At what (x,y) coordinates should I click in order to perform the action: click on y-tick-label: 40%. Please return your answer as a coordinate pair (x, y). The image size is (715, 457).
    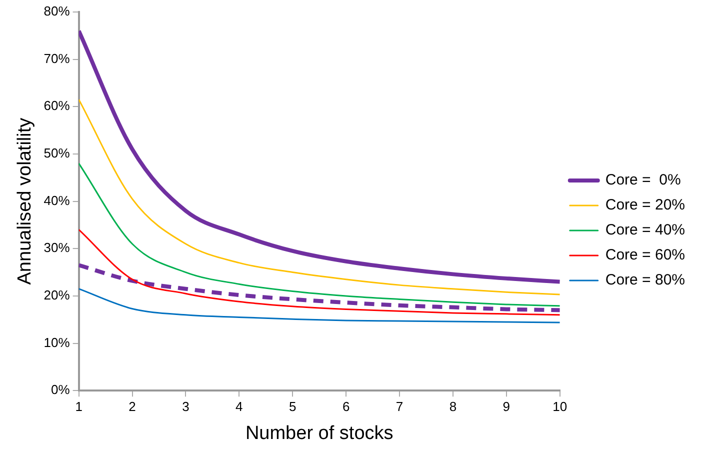
    Looking at the image, I should click on (57, 200).